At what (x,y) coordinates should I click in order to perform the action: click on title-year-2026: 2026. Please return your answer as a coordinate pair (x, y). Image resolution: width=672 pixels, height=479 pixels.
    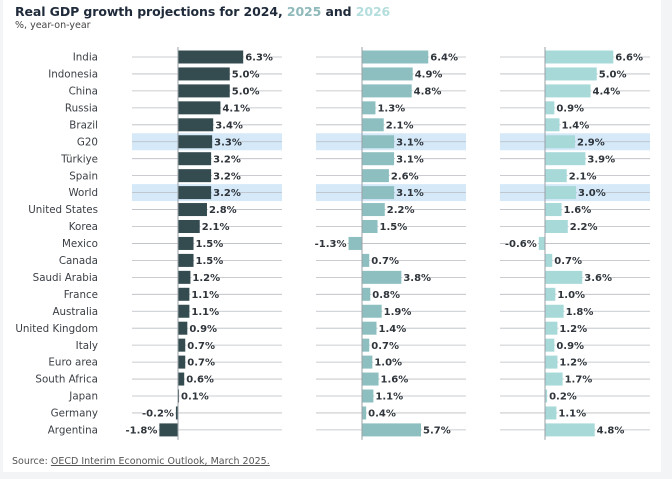
    Looking at the image, I should click on (373, 11).